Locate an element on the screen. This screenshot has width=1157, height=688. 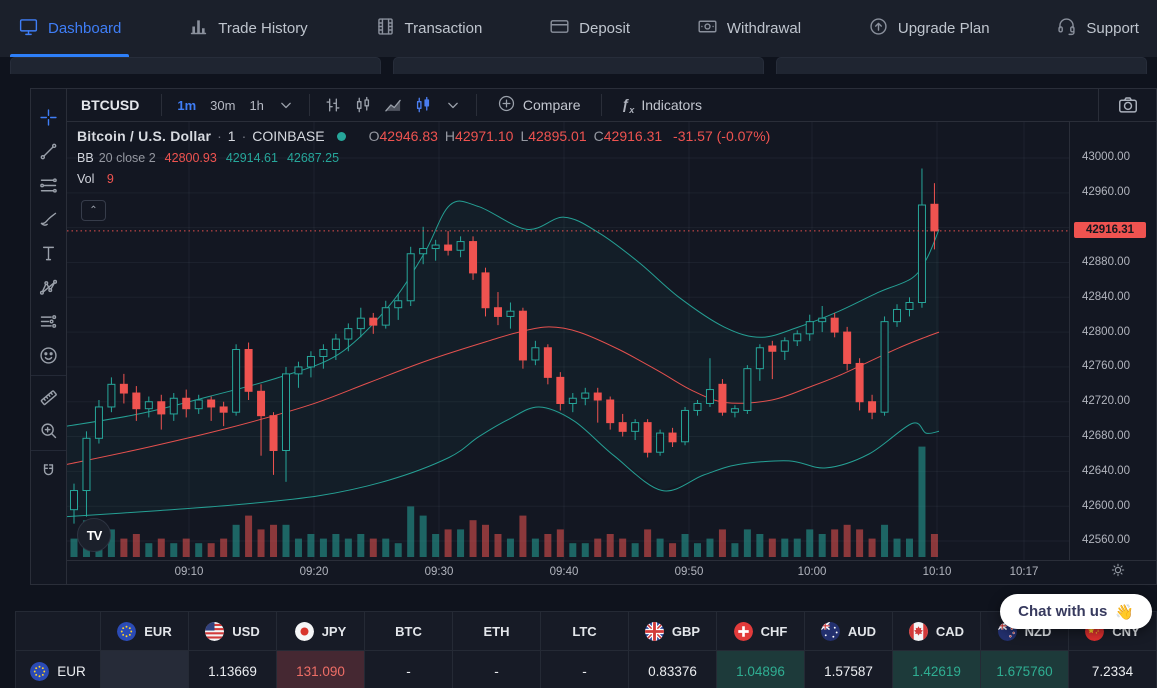
time-axis: 09:10 09:20 09:30 09:40 09:50 10:00 10:10 10:17 is located at coordinates (611, 572).